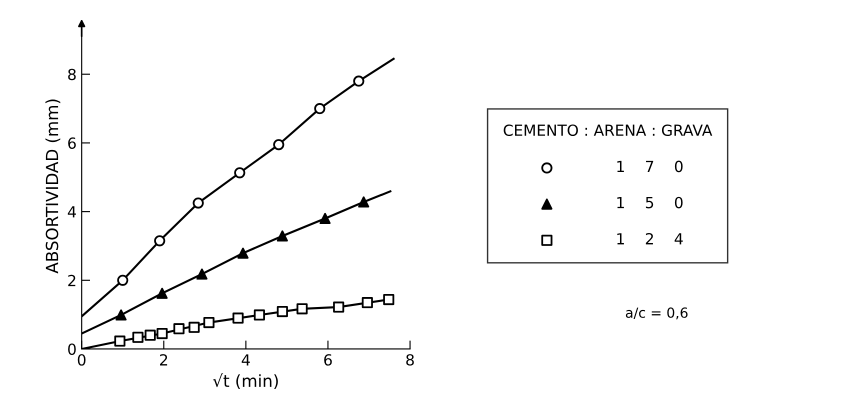 This screenshot has height=413, width=842. I want to click on text: 1 7 0, so click(650, 166).